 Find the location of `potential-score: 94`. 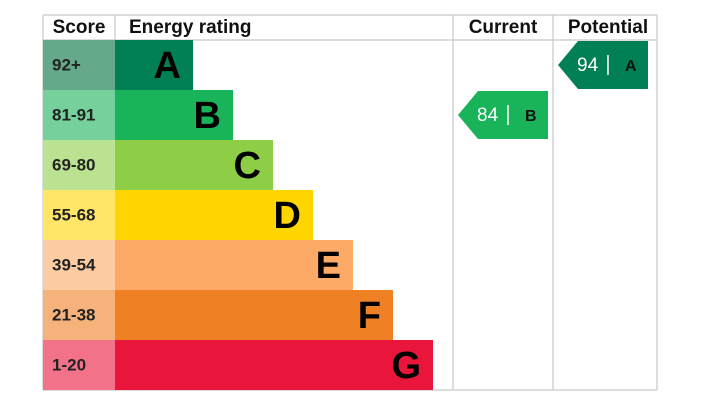

potential-score: 94 is located at coordinates (588, 65).